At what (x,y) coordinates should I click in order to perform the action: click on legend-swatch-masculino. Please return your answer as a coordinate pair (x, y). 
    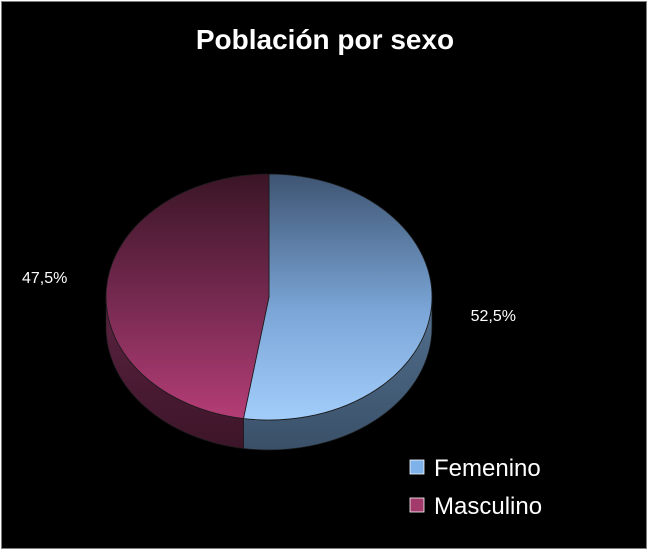
    Looking at the image, I should click on (417, 505).